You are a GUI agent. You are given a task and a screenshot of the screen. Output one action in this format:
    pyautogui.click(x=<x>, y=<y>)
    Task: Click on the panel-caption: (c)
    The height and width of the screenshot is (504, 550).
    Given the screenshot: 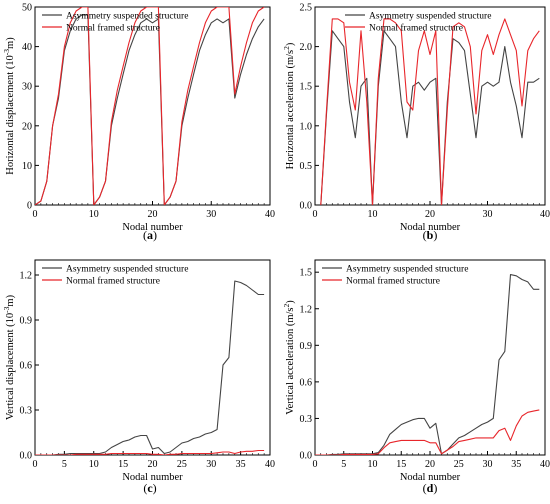 What is the action you would take?
    pyautogui.click(x=149, y=488)
    